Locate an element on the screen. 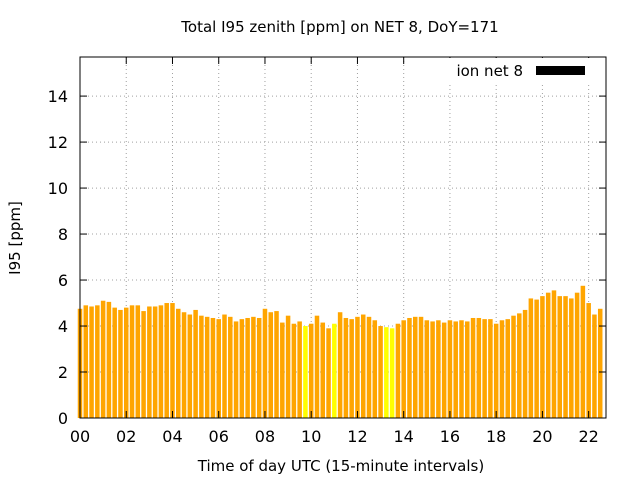 The image size is (640, 480). chart-title: Total I95 zenith [ppm] on NET 8, DoY=171 is located at coordinates (339, 27).